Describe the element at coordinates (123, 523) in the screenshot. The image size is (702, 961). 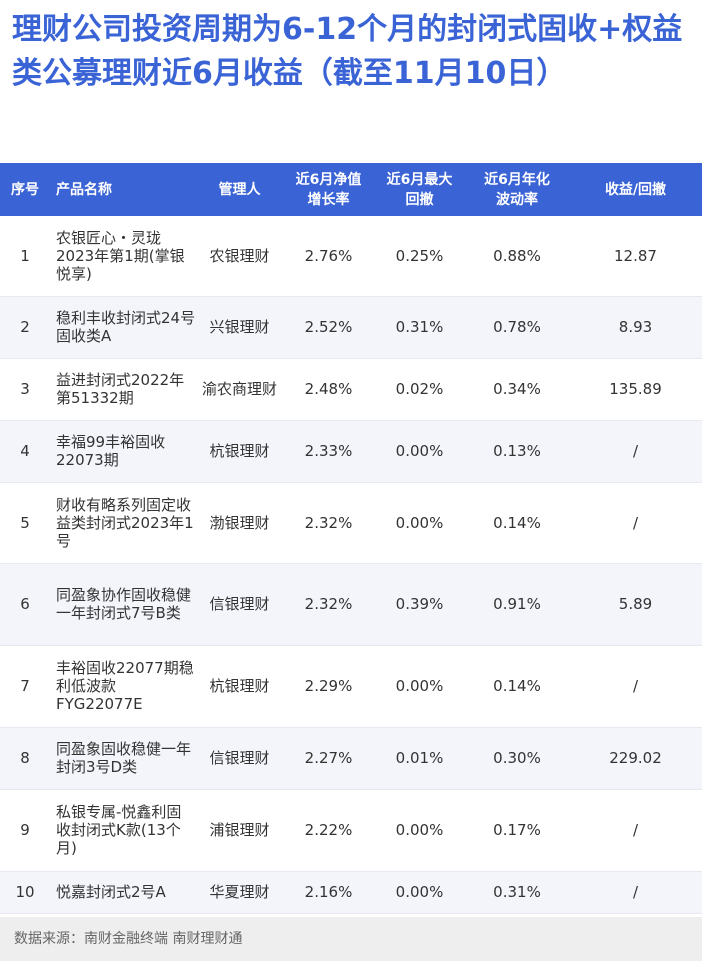
I see `product-name: 财收有略系列固定收益类封闭式2023年1号` at that location.